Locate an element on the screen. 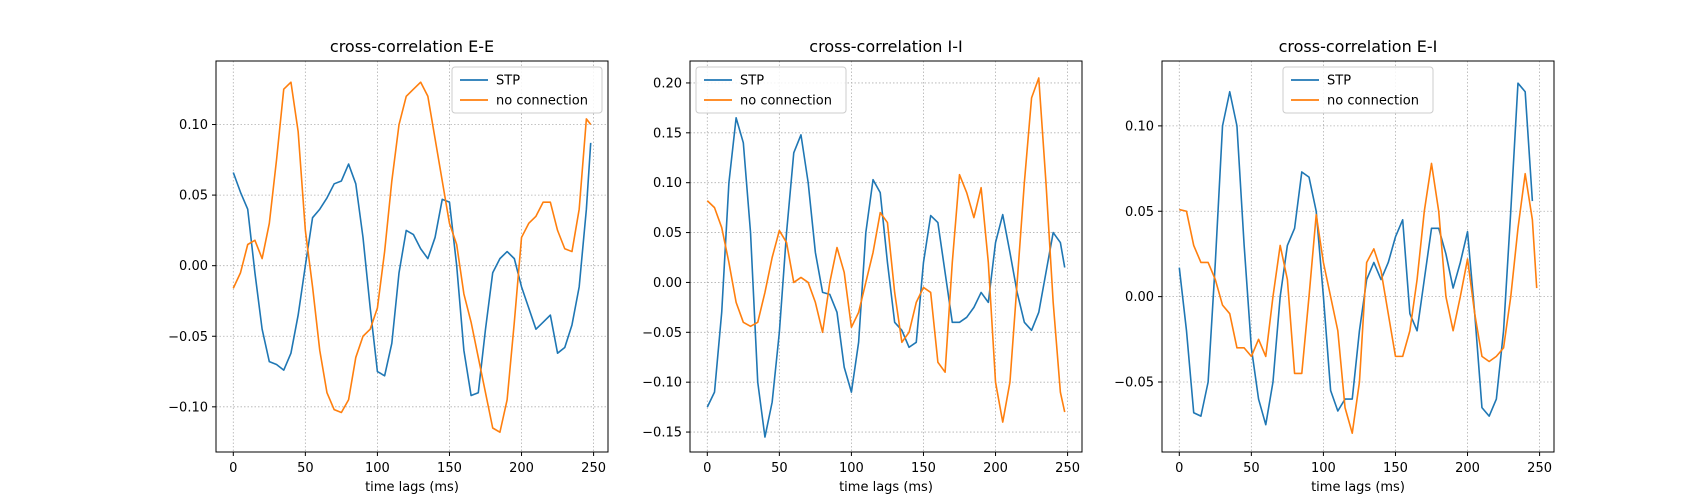 The height and width of the screenshot is (500, 1700). chart-title: cross-correlation E-I is located at coordinates (1358, 46).